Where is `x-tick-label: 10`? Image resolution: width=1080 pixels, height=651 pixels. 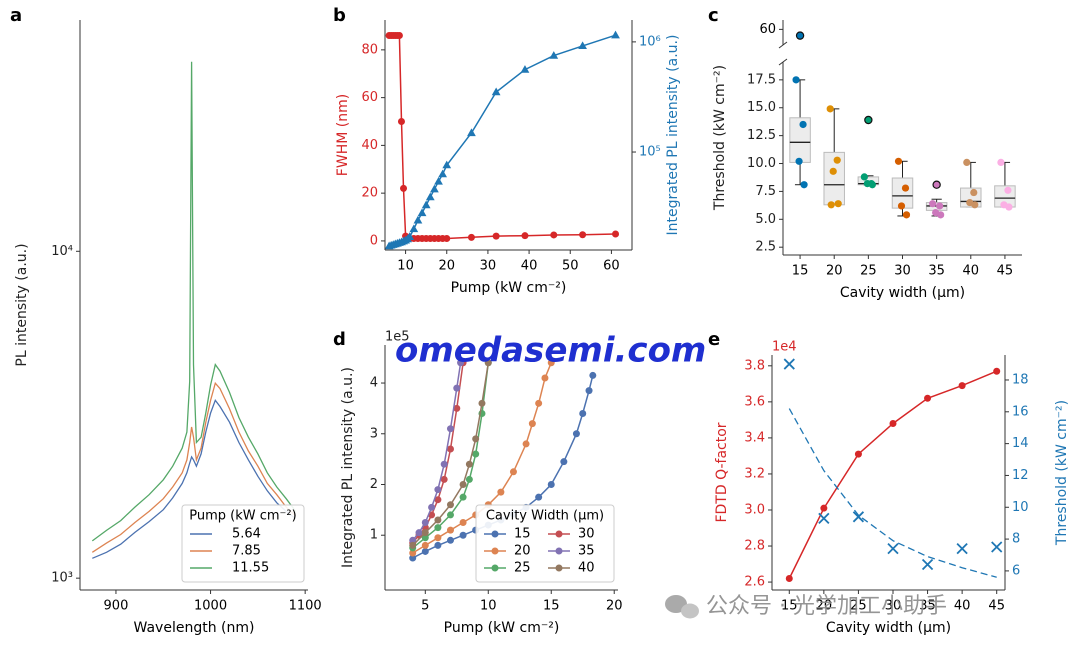 x-tick-label: 10 is located at coordinates (405, 266).